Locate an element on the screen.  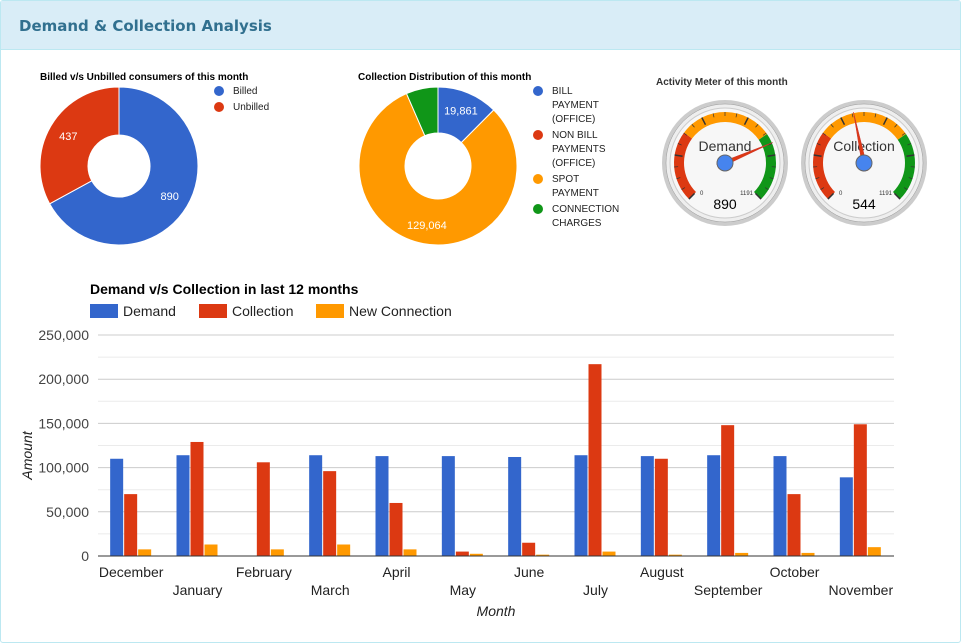
bar-demand-april is located at coordinates (382, 506).